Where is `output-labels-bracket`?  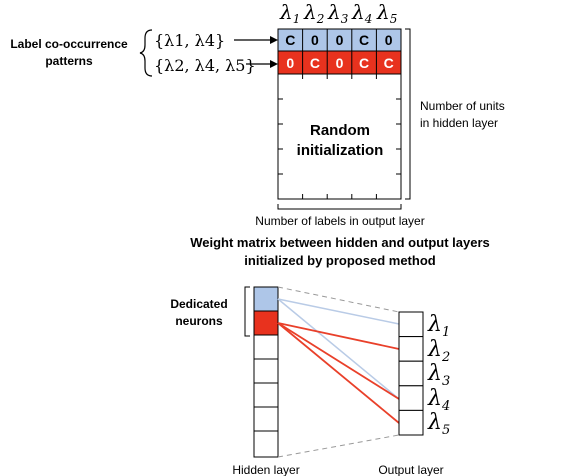 output-labels-bracket is located at coordinates (339, 206).